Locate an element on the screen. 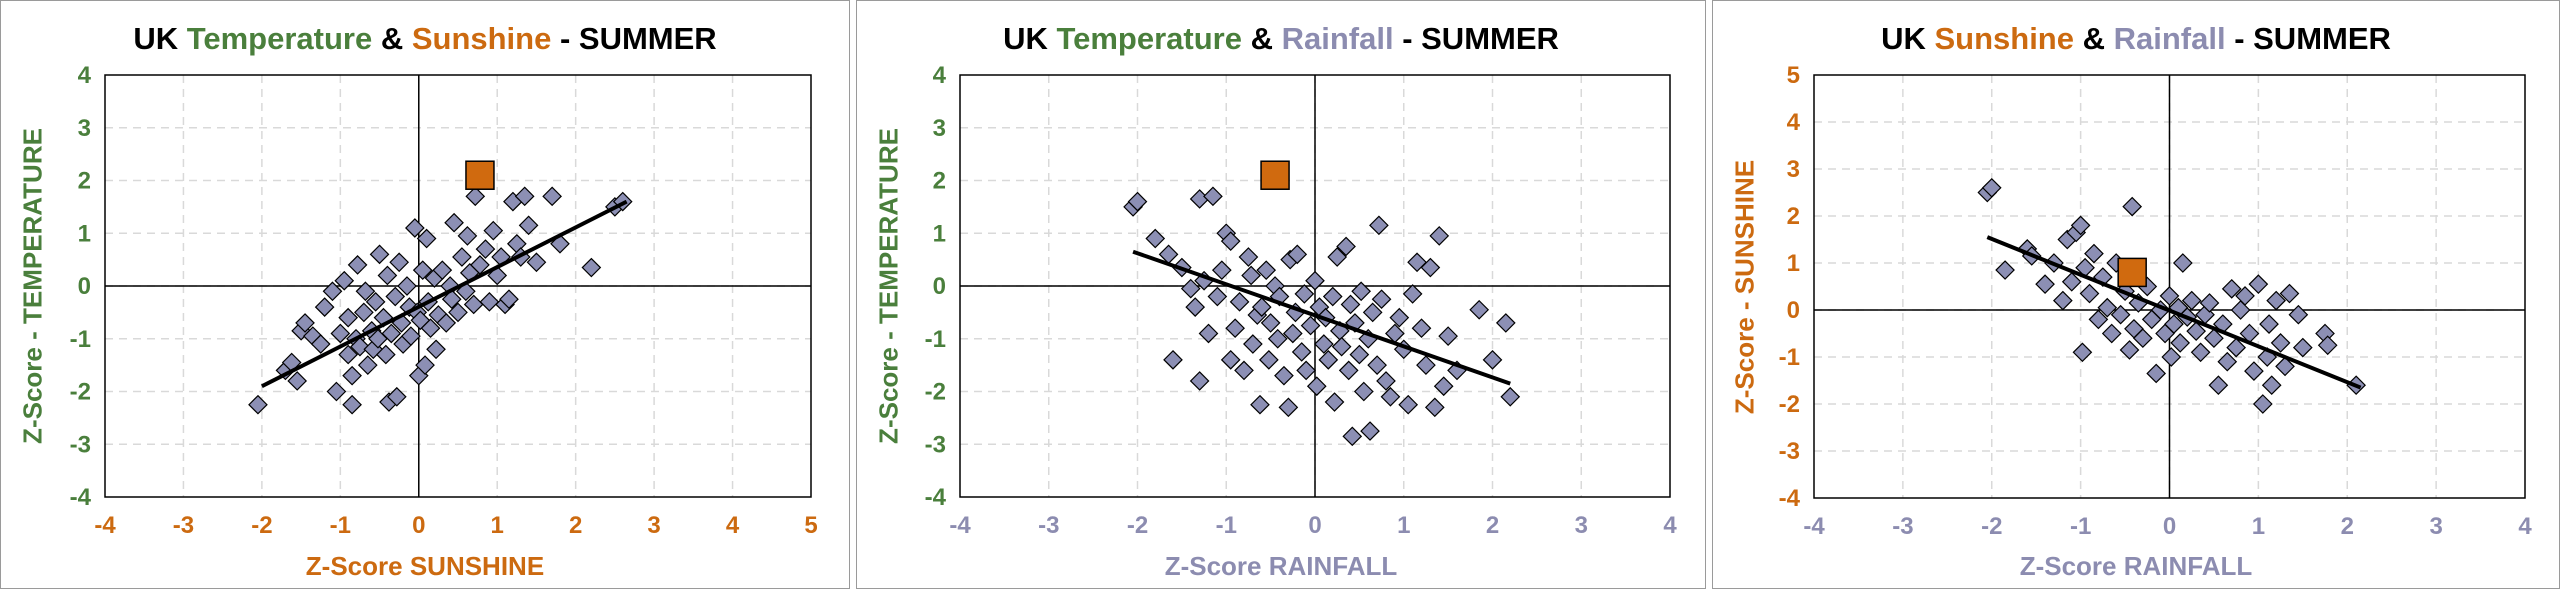 The height and width of the screenshot is (591, 2560). x-tick-label: 1 is located at coordinates (1403, 525).